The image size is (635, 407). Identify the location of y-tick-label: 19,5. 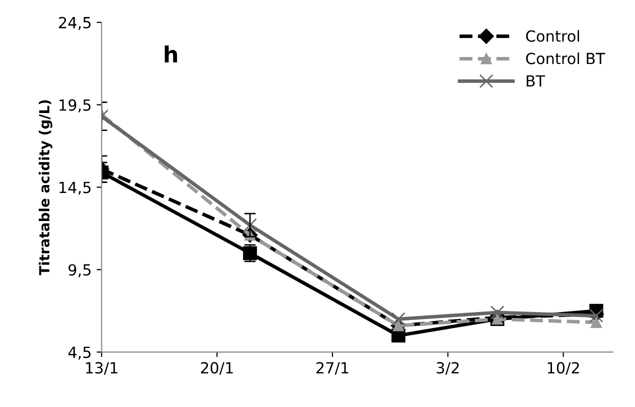
(75, 105).